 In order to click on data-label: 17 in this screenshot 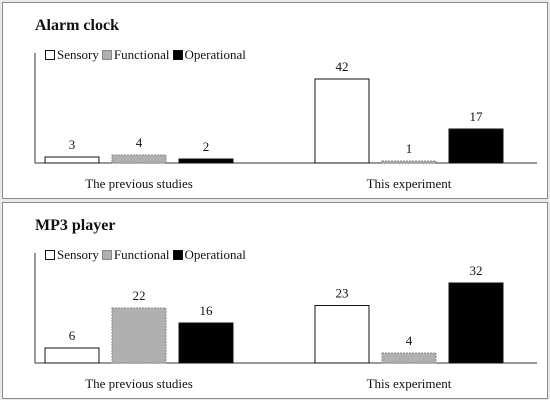, I will do `click(477, 116)`.